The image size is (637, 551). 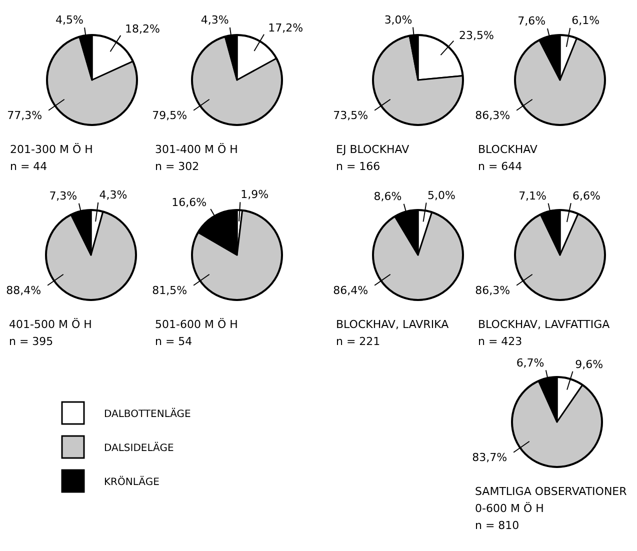 I want to click on text: n = 395, so click(x=31, y=341).